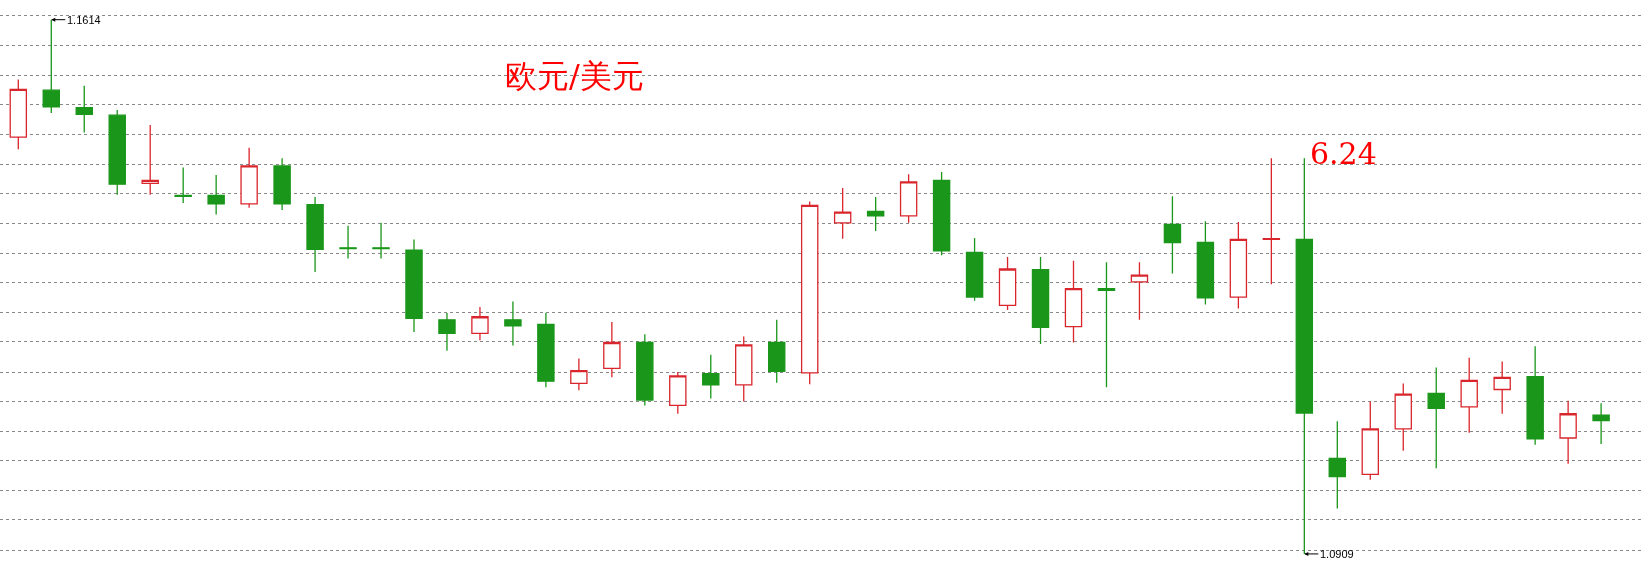  What do you see at coordinates (1337, 554) in the screenshot?
I see `annotation: 1.0909` at bounding box center [1337, 554].